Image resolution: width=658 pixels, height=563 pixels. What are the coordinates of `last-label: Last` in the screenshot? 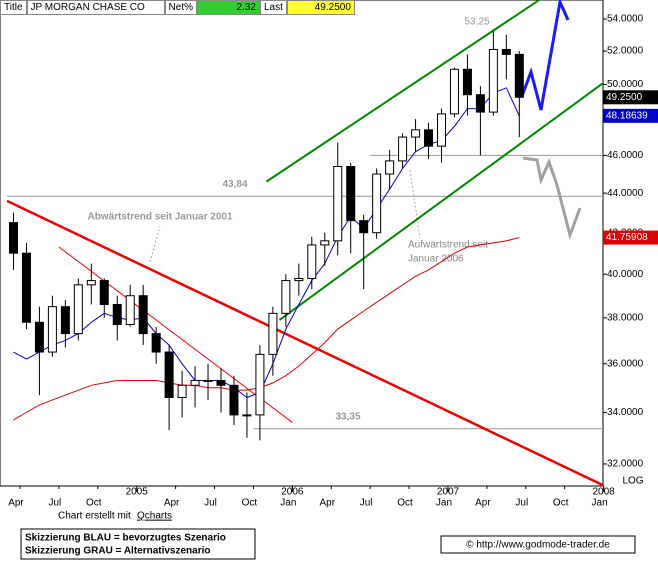 It's located at (273, 7).